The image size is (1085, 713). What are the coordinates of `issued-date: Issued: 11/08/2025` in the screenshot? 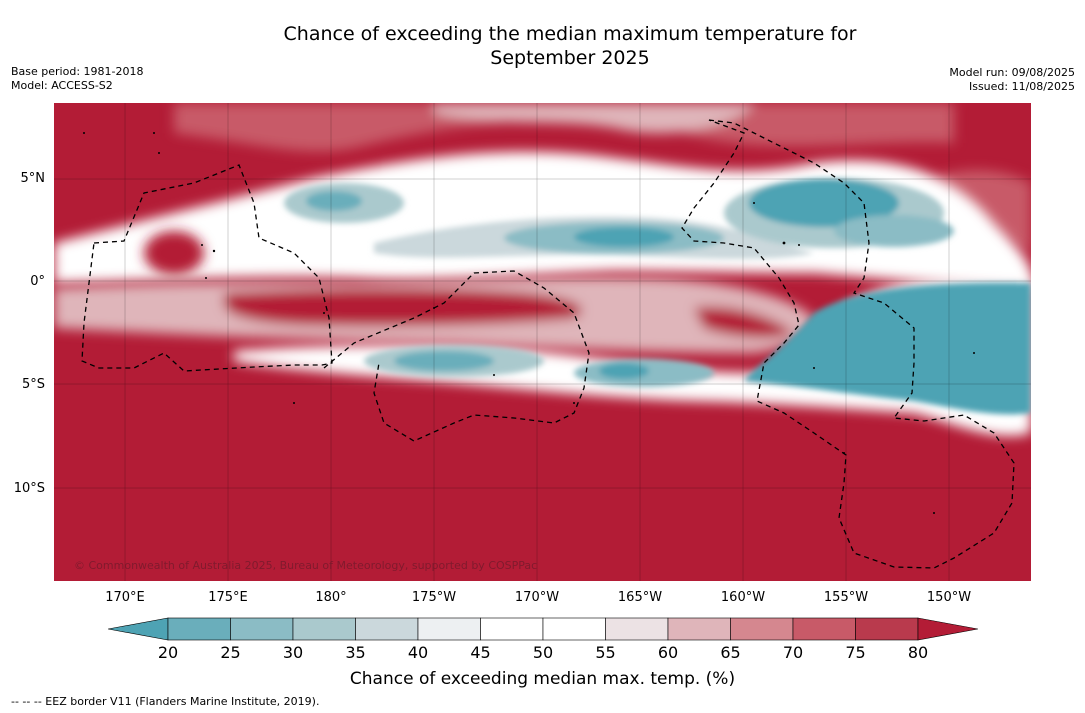 It's located at (1021, 86).